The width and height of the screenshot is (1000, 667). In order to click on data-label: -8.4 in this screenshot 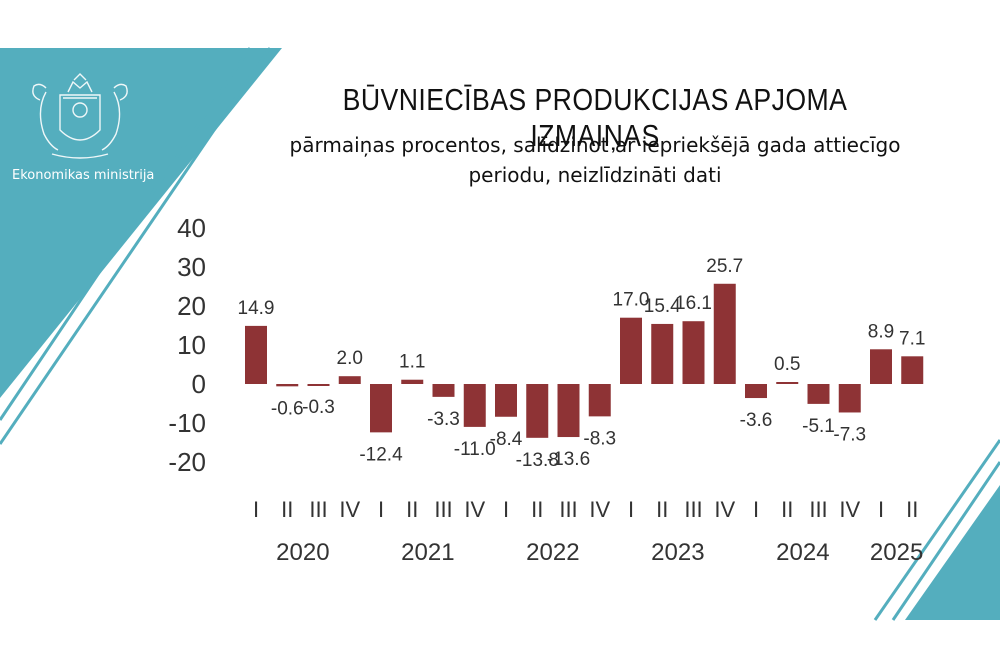, I will do `click(506, 439)`.